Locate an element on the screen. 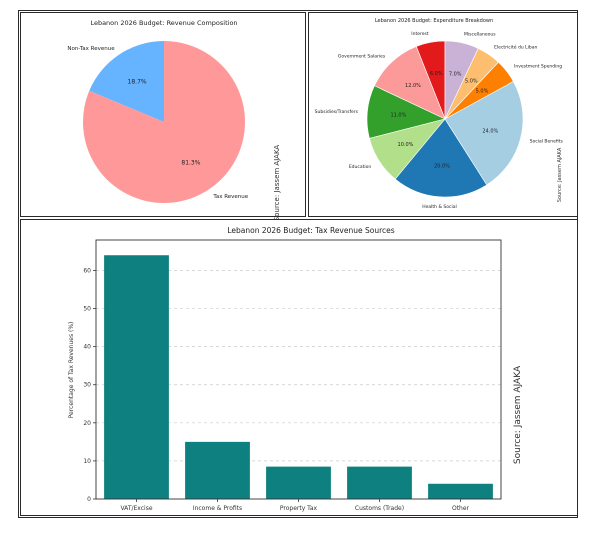  revenue-slice-tax-revenue is located at coordinates (164, 122).